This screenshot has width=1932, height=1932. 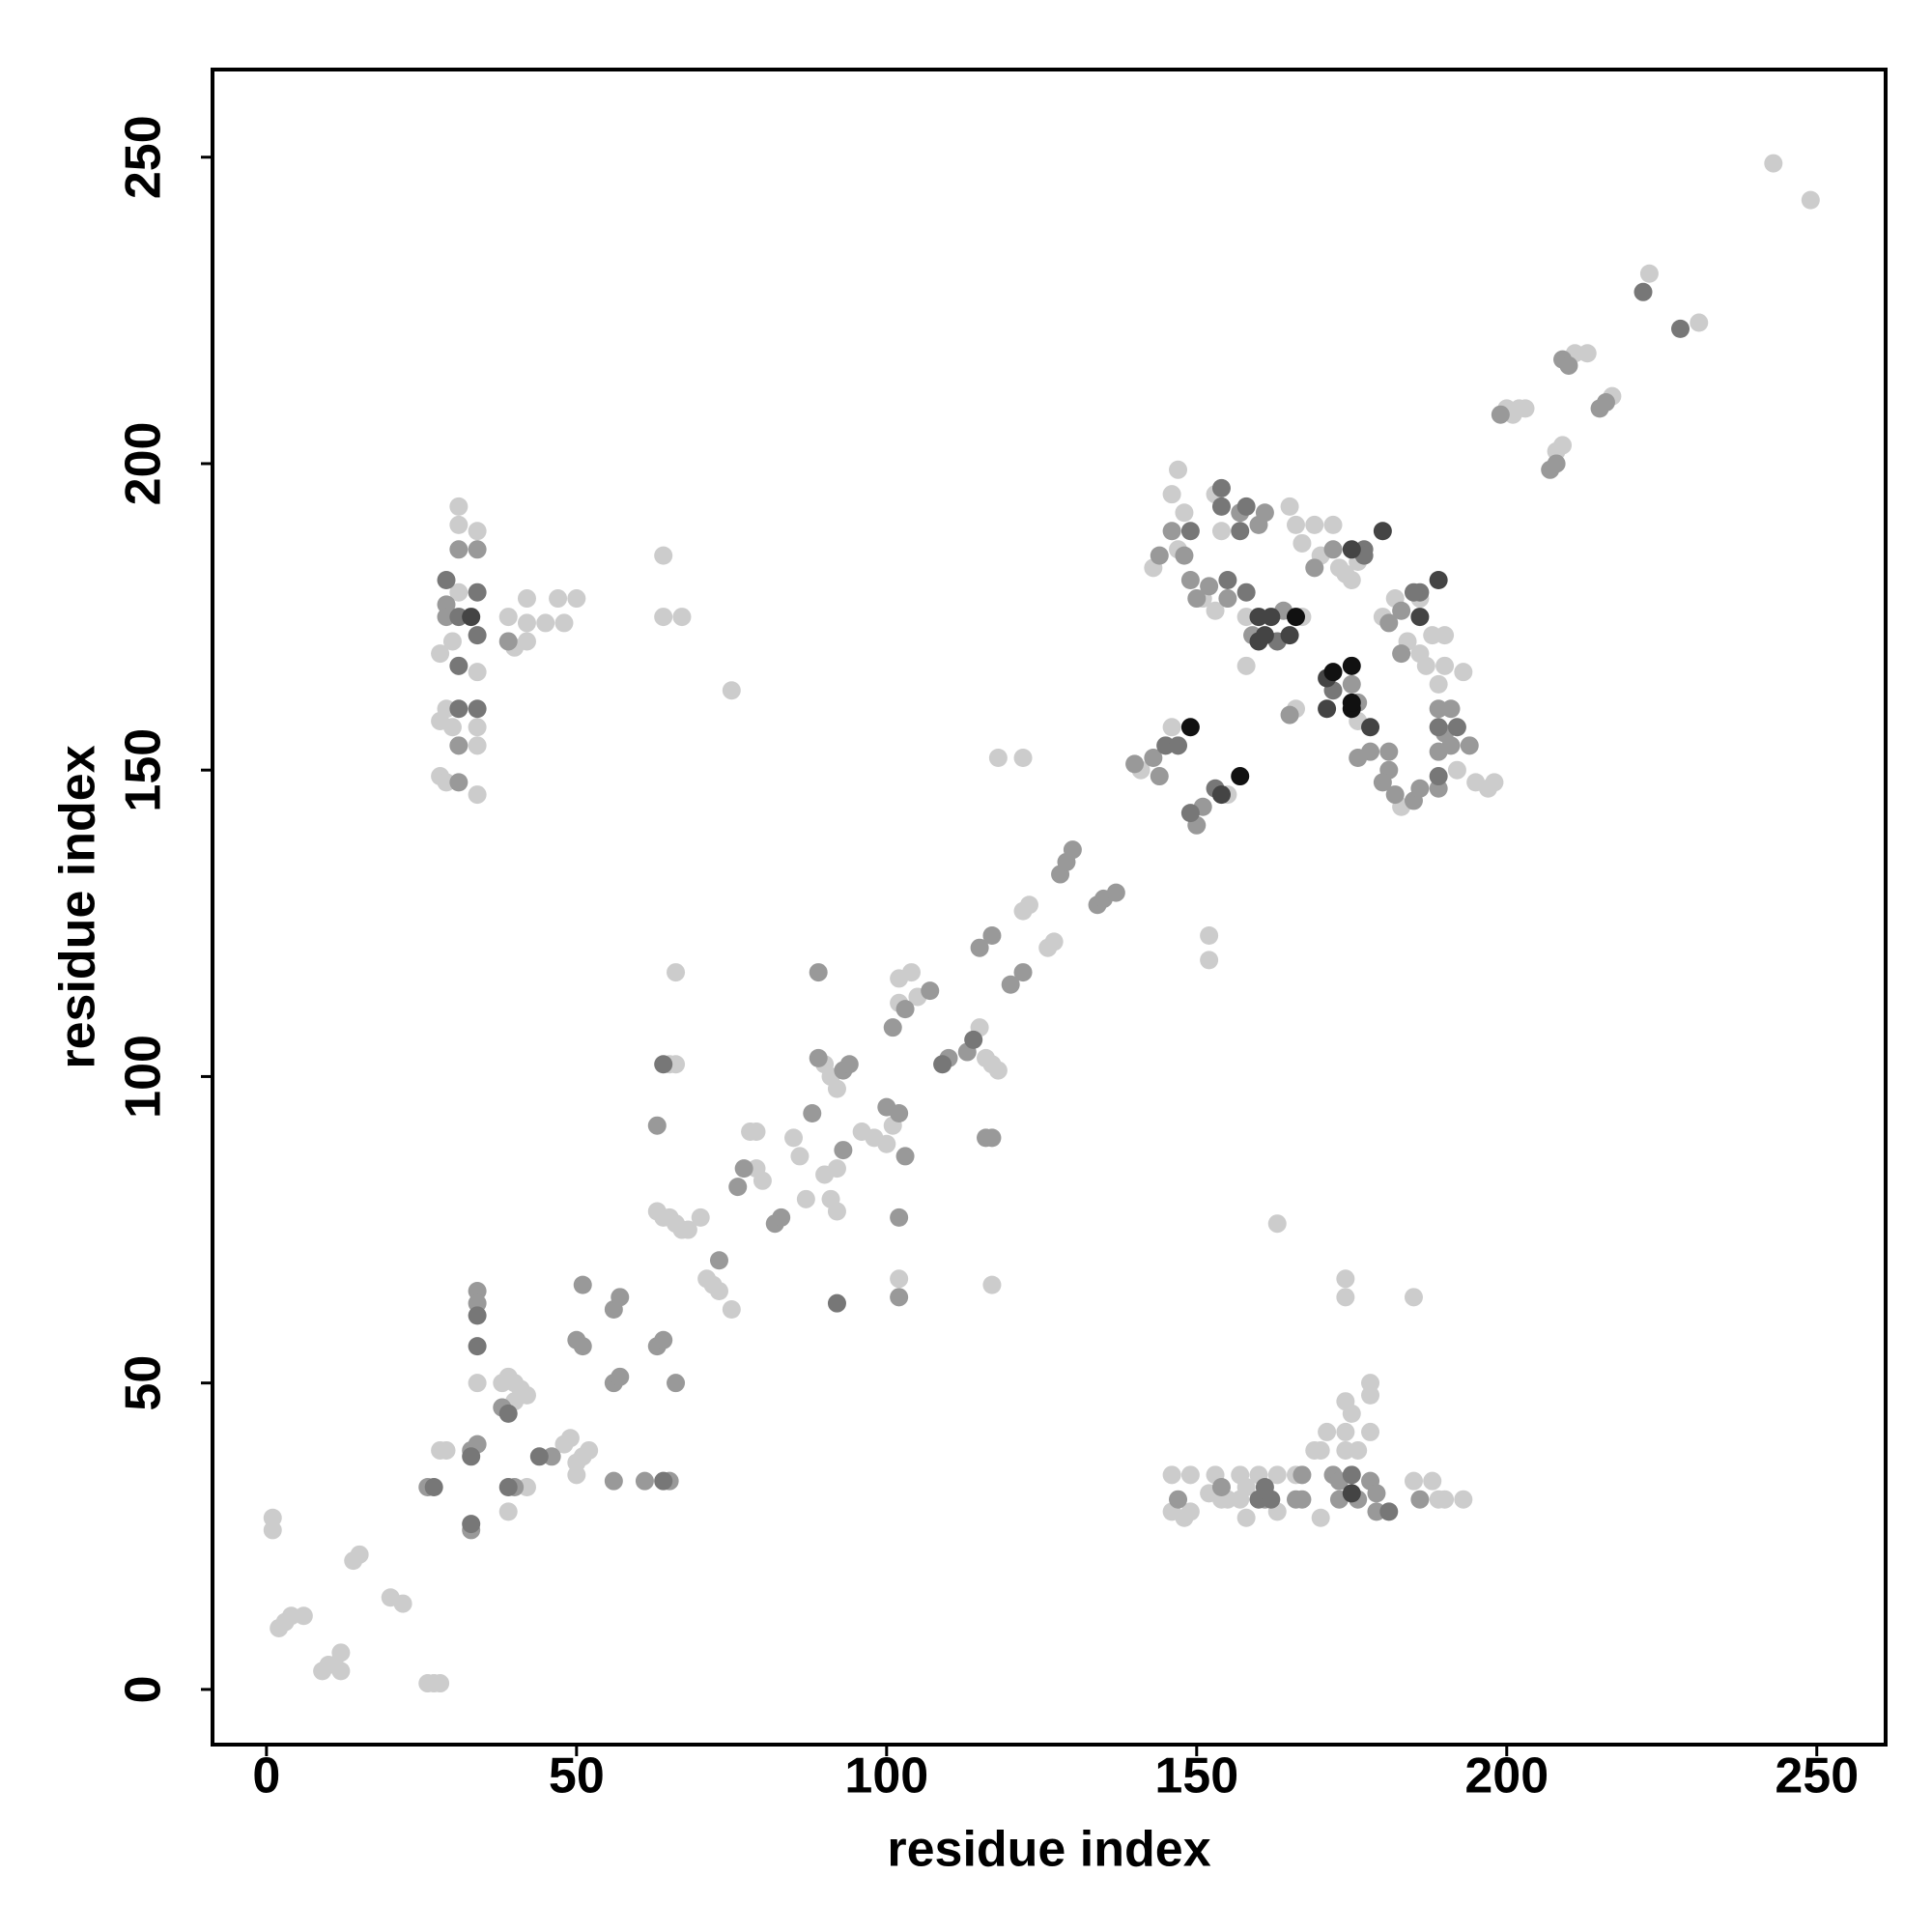 I want to click on y-tick-label: 250, so click(x=144, y=157).